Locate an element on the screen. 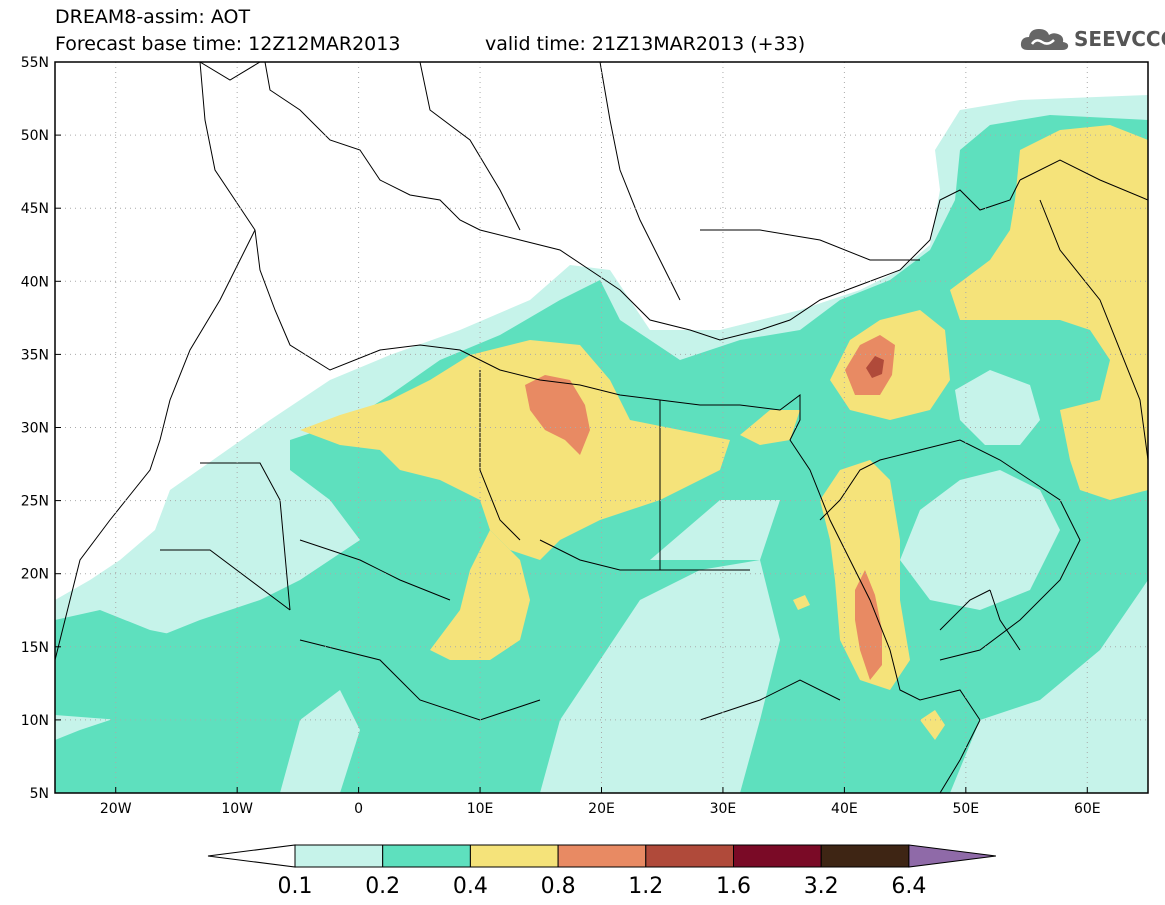  lat-tick-label: 20N is located at coordinates (35, 575).